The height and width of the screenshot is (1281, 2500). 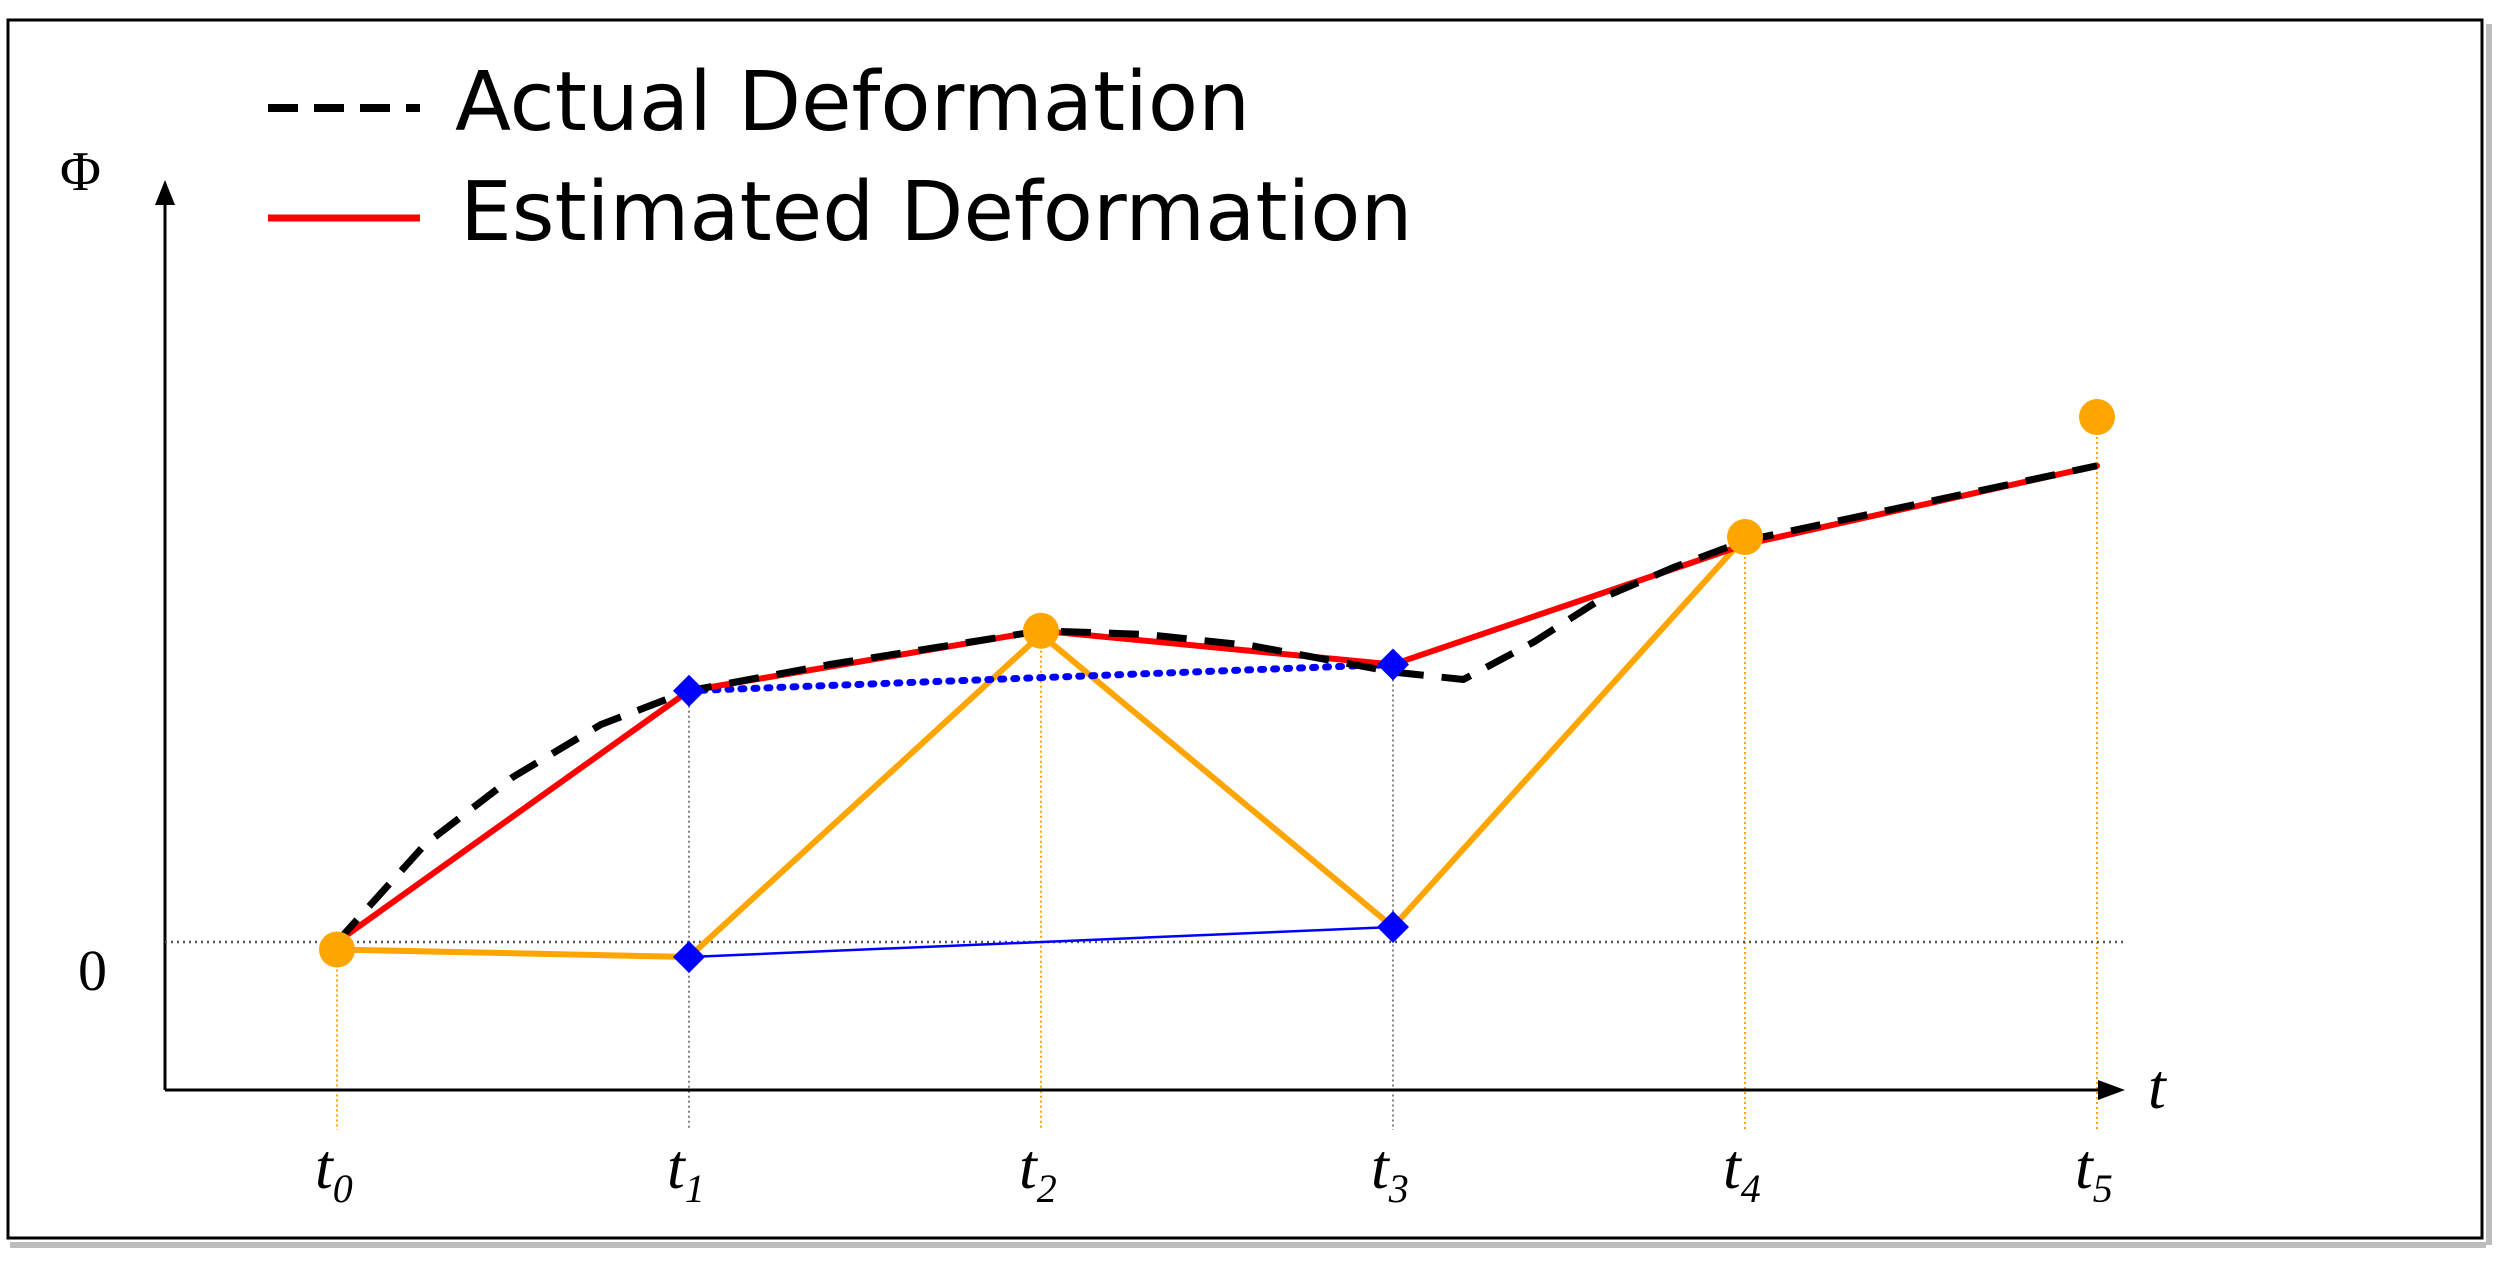 What do you see at coordinates (677, 1166) in the screenshot?
I see `x-tick-main-1: t` at bounding box center [677, 1166].